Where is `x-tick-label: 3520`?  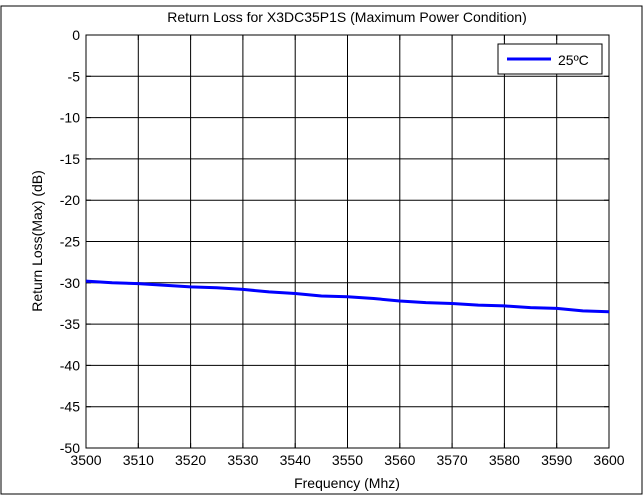
x-tick-label: 3520 is located at coordinates (190, 460).